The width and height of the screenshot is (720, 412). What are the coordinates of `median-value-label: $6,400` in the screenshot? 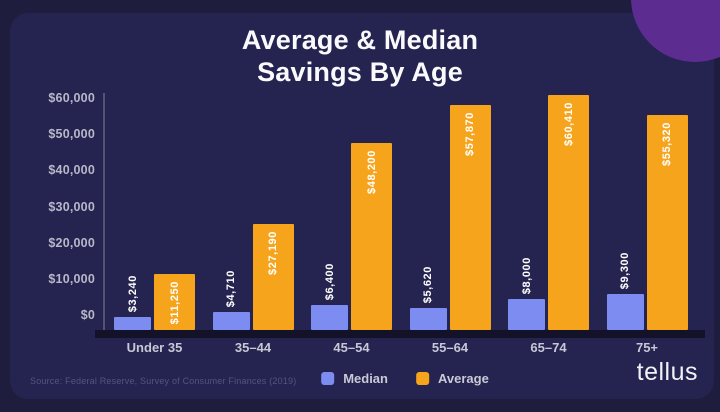 It's located at (329, 281).